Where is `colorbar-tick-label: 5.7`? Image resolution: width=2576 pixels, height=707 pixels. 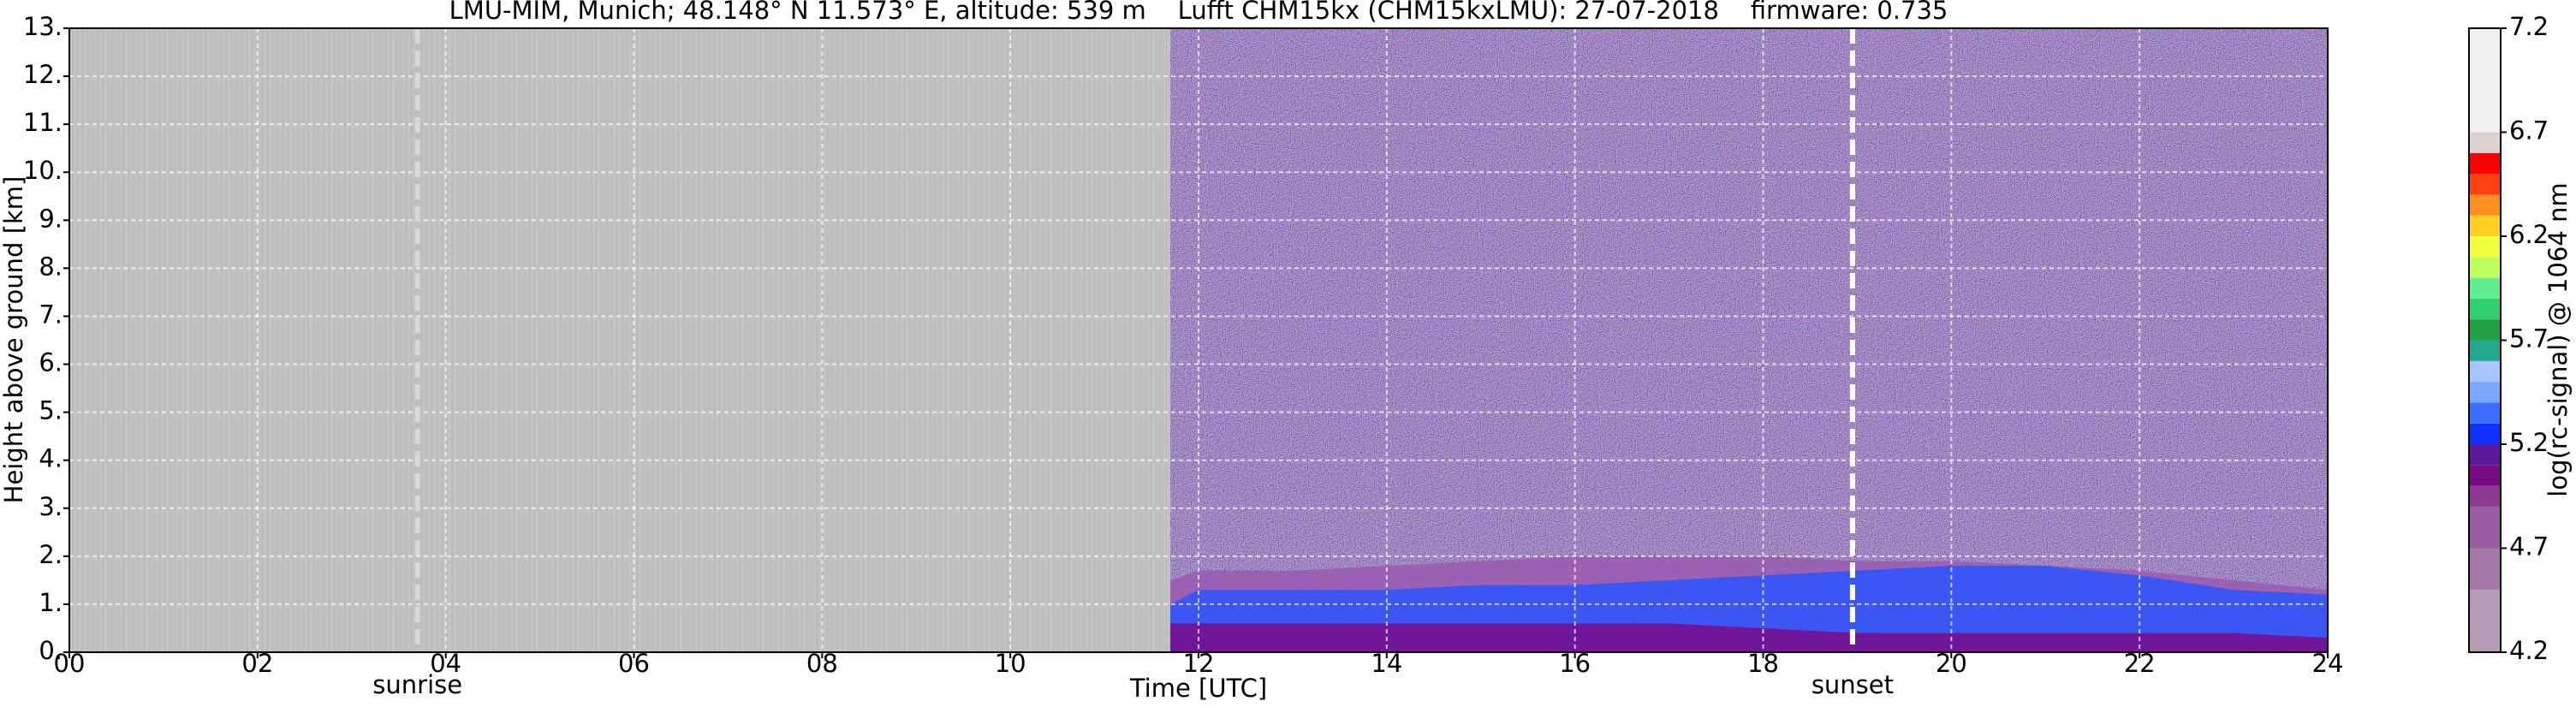
colorbar-tick-label: 5.7 is located at coordinates (2529, 339).